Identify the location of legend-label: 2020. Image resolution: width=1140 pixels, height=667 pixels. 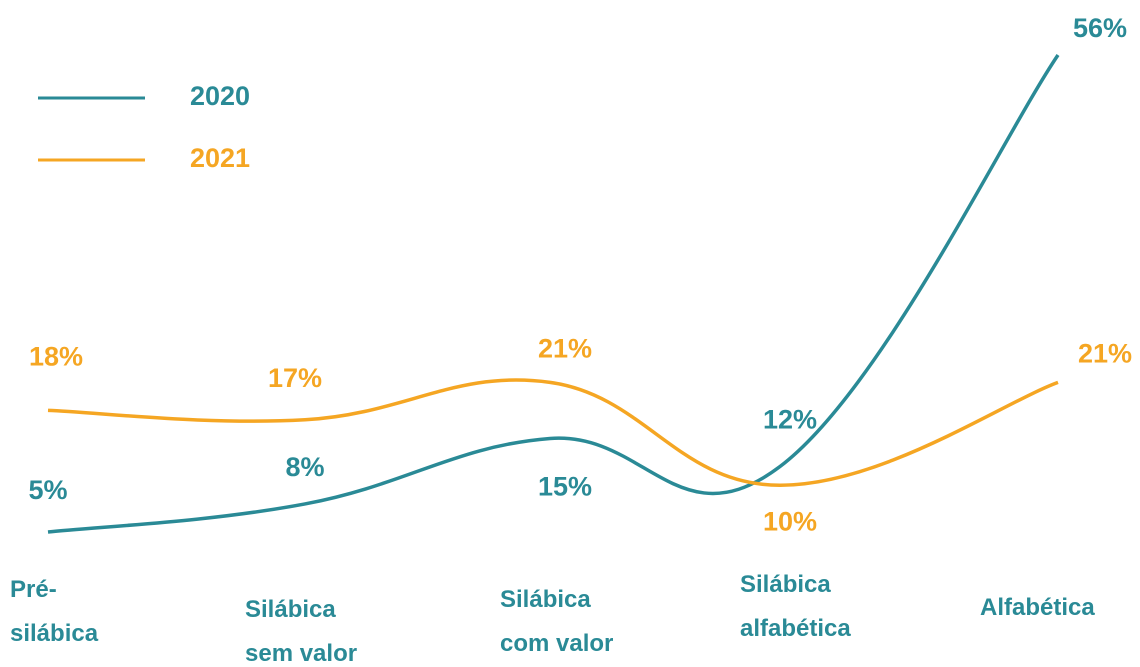
(220, 96).